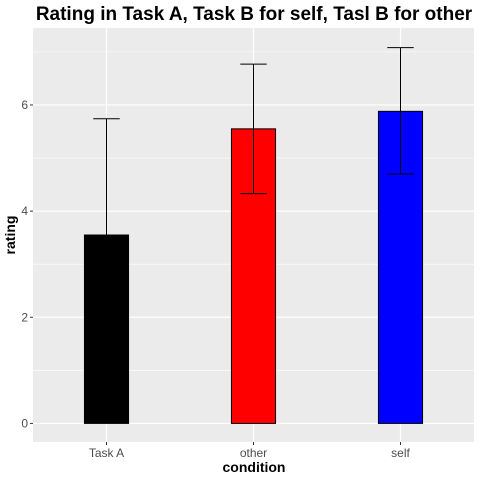 The width and height of the screenshot is (480, 480). What do you see at coordinates (24, 211) in the screenshot?
I see `y-tick-label: 4` at bounding box center [24, 211].